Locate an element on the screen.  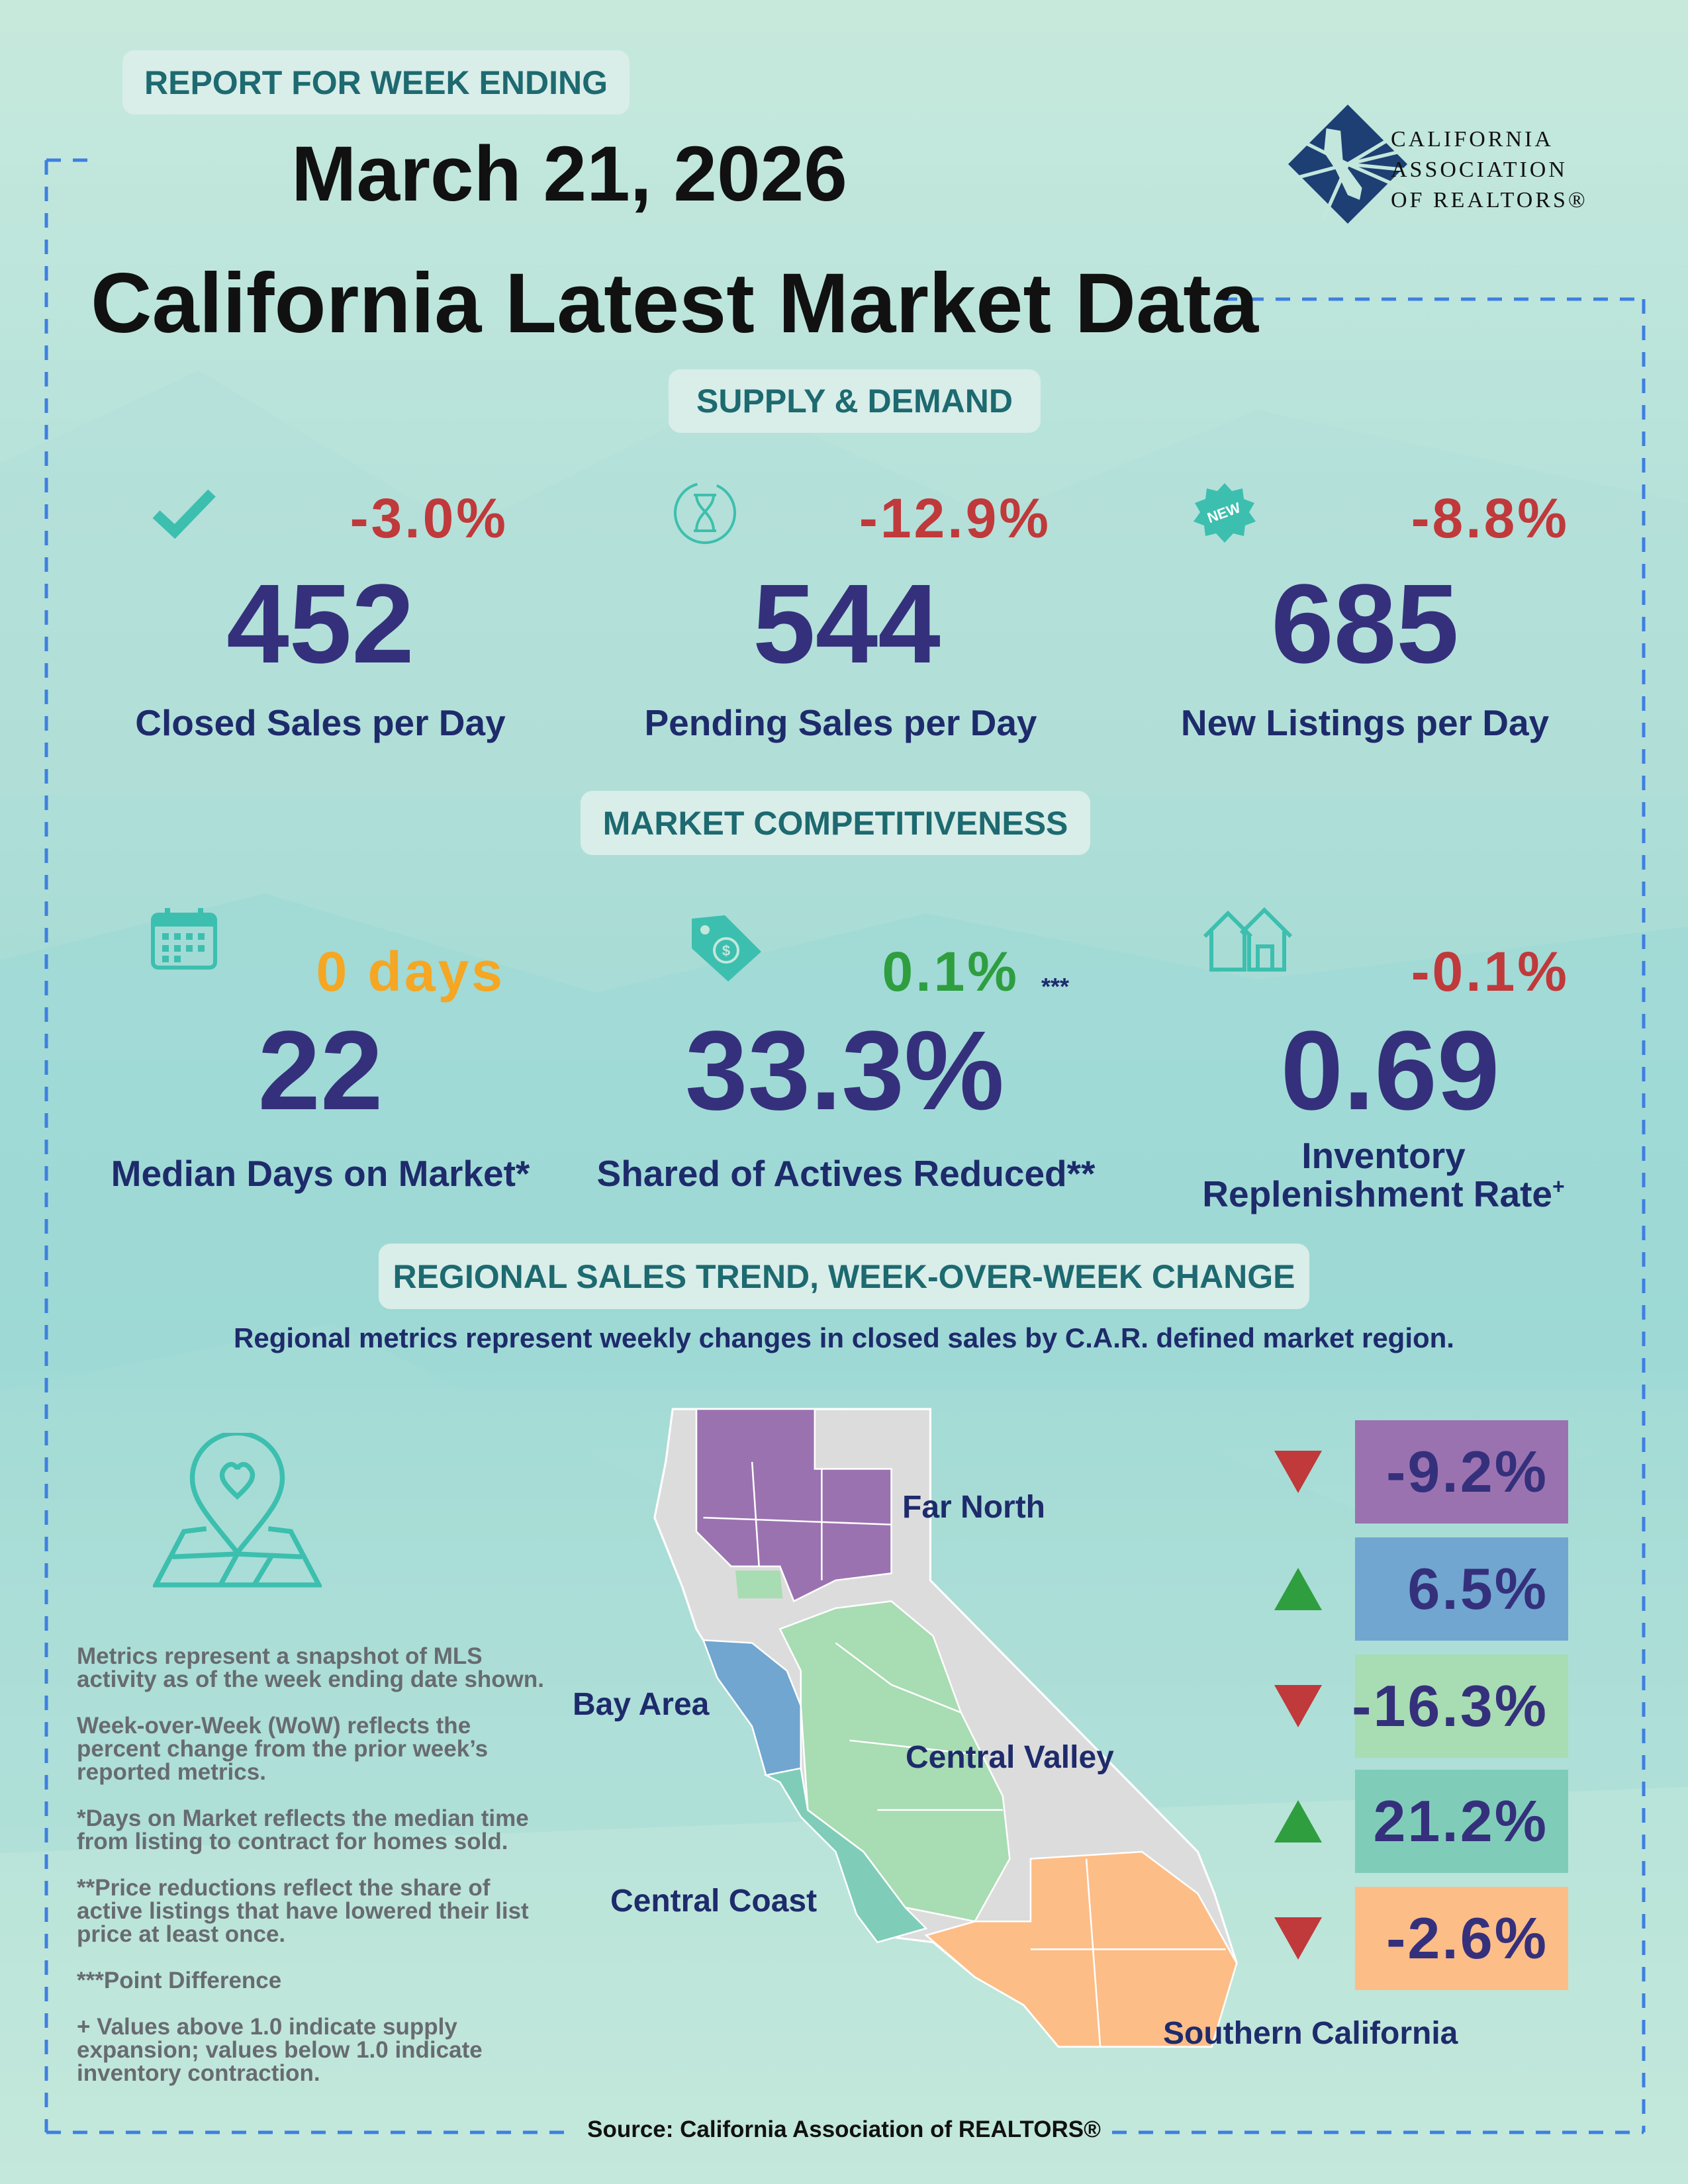
region-central-coast is located at coordinates (845, 1855).